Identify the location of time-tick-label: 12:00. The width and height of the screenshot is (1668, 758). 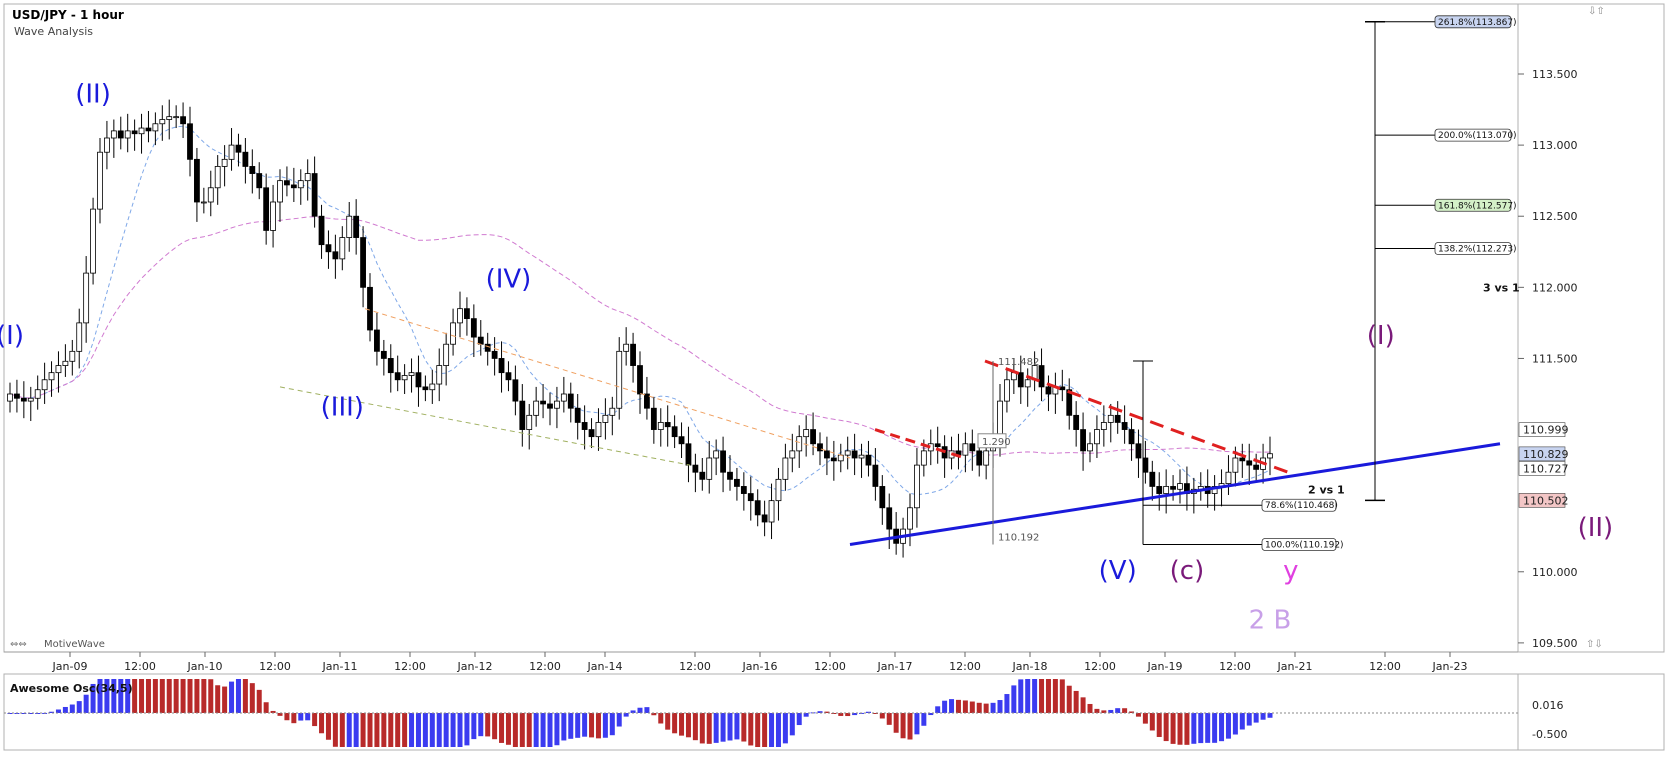
(1385, 666).